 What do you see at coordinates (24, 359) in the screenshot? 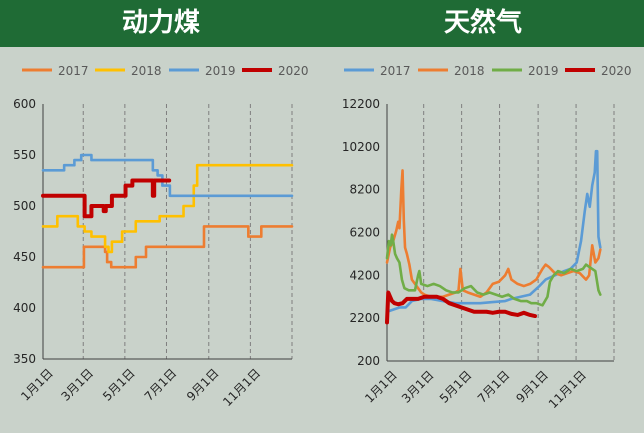
I see `y-tick-label: 350` at bounding box center [24, 359].